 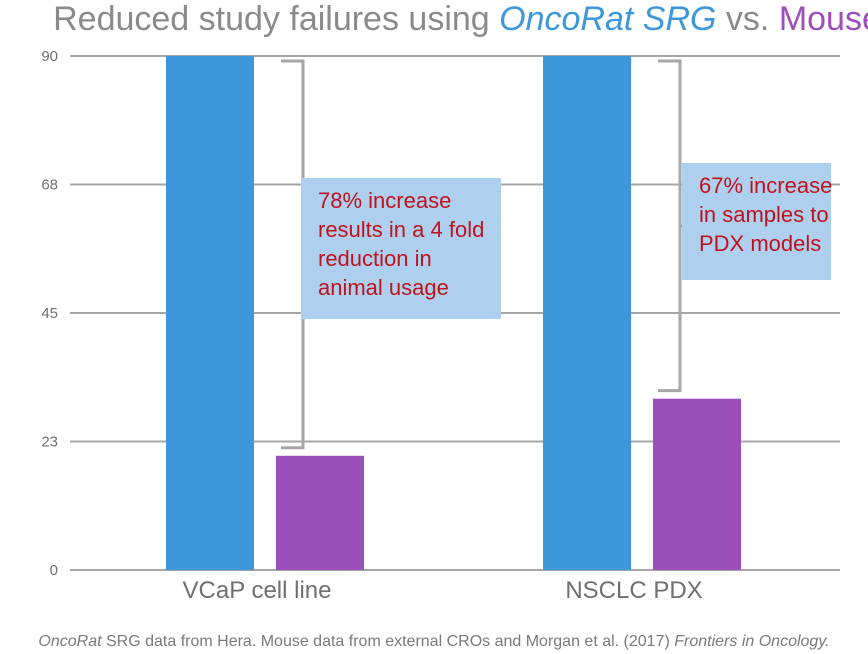 I want to click on bar-oncorat-nsclc, so click(x=587, y=313).